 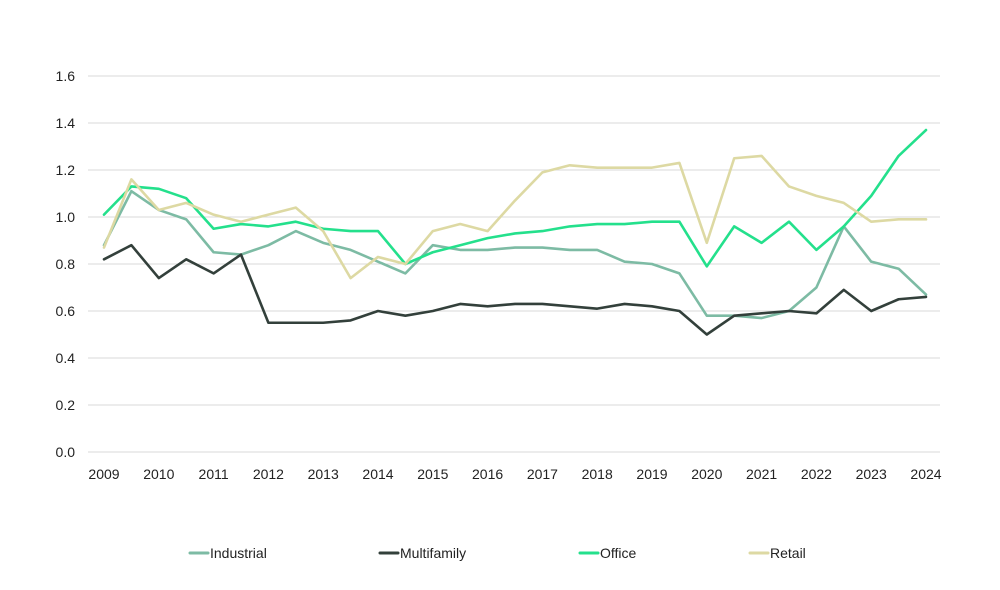 I want to click on x-tick-label: 2018, so click(x=597, y=474).